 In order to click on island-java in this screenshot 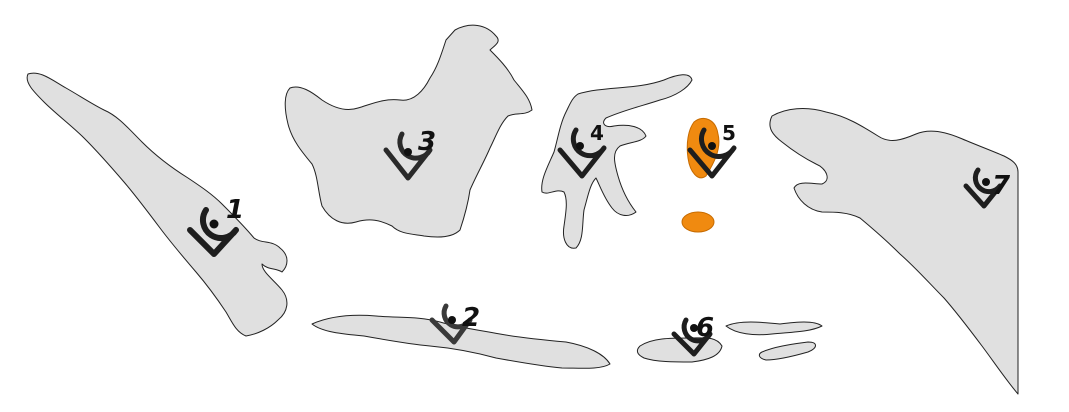, I will do `click(461, 341)`.